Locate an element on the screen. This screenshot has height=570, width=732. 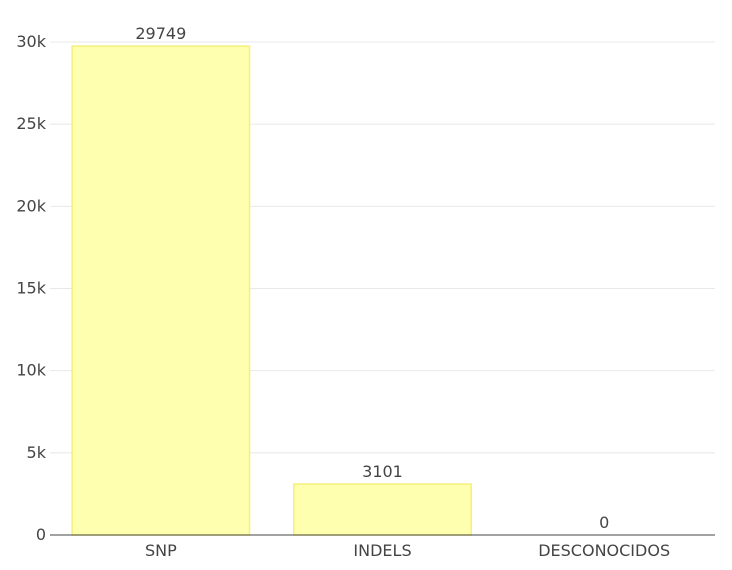
data-label-snp: 29749 is located at coordinates (160, 33).